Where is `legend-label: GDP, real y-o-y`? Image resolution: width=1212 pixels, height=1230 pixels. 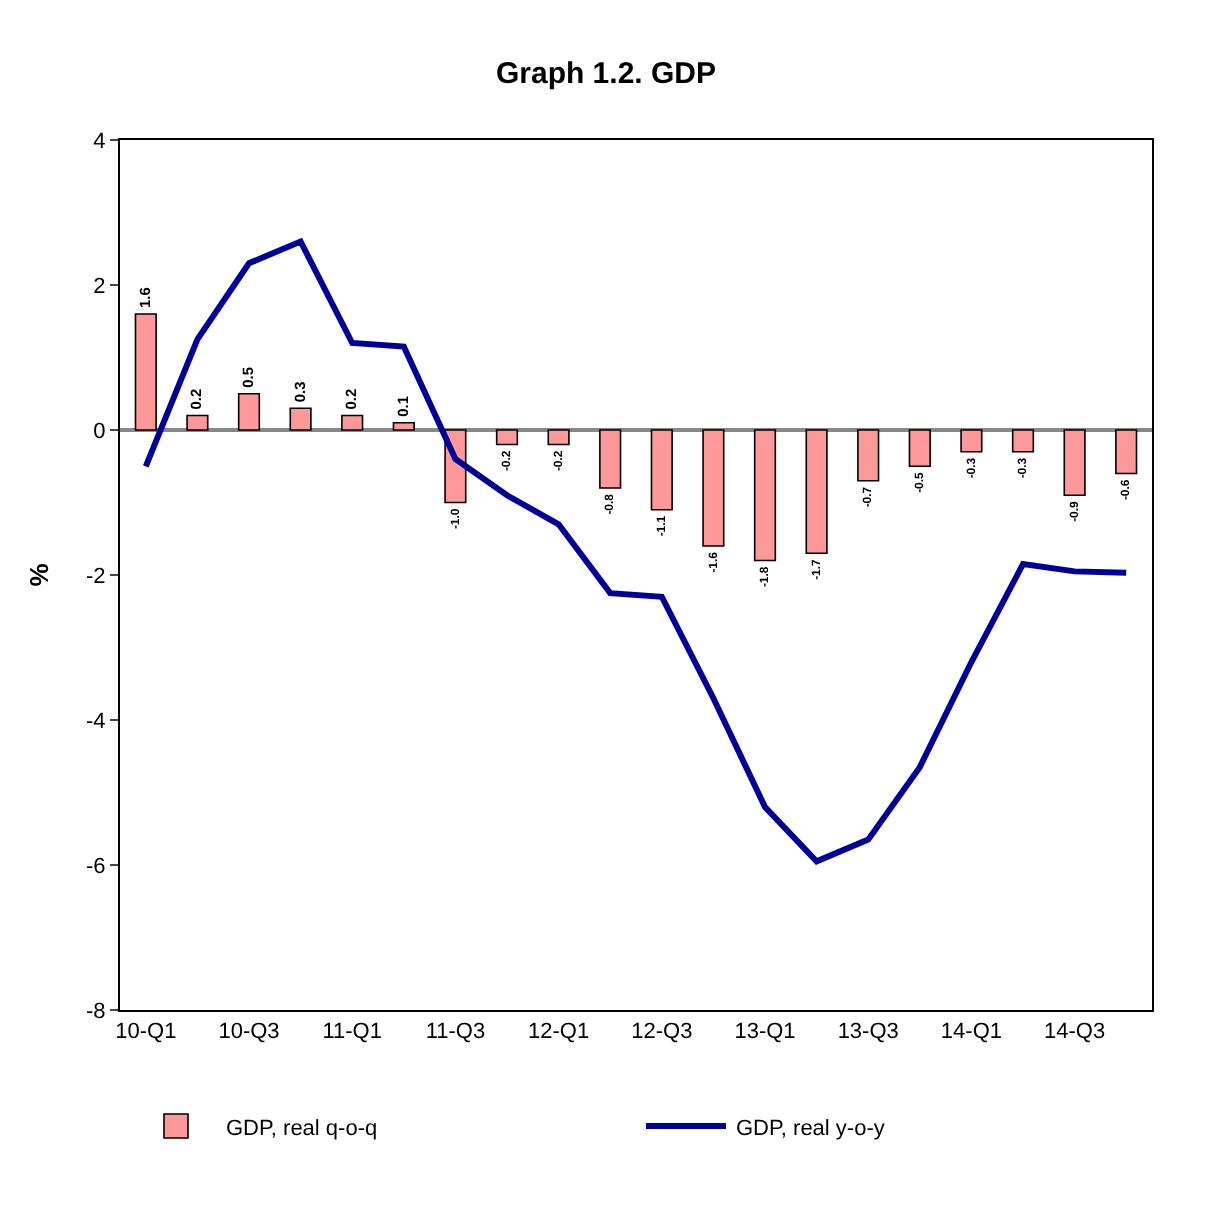 legend-label: GDP, real y-o-y is located at coordinates (811, 1128).